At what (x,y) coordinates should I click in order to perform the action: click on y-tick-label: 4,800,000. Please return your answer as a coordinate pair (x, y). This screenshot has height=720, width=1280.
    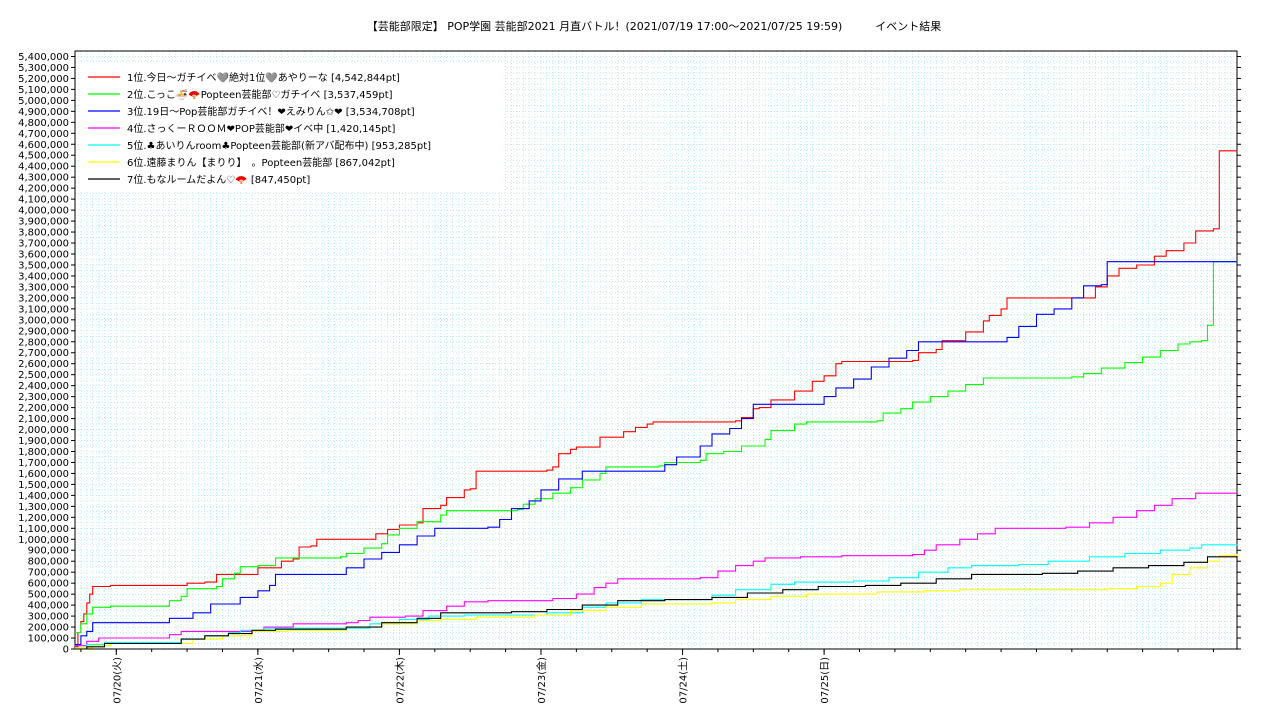
    Looking at the image, I should click on (43, 123).